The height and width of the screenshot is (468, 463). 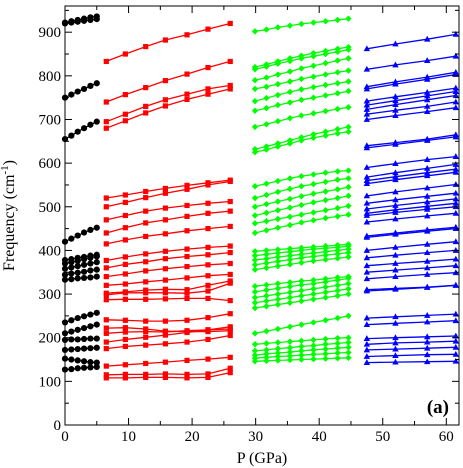 What do you see at coordinates (50, 208) in the screenshot?
I see `y-tick-label: 500` at bounding box center [50, 208].